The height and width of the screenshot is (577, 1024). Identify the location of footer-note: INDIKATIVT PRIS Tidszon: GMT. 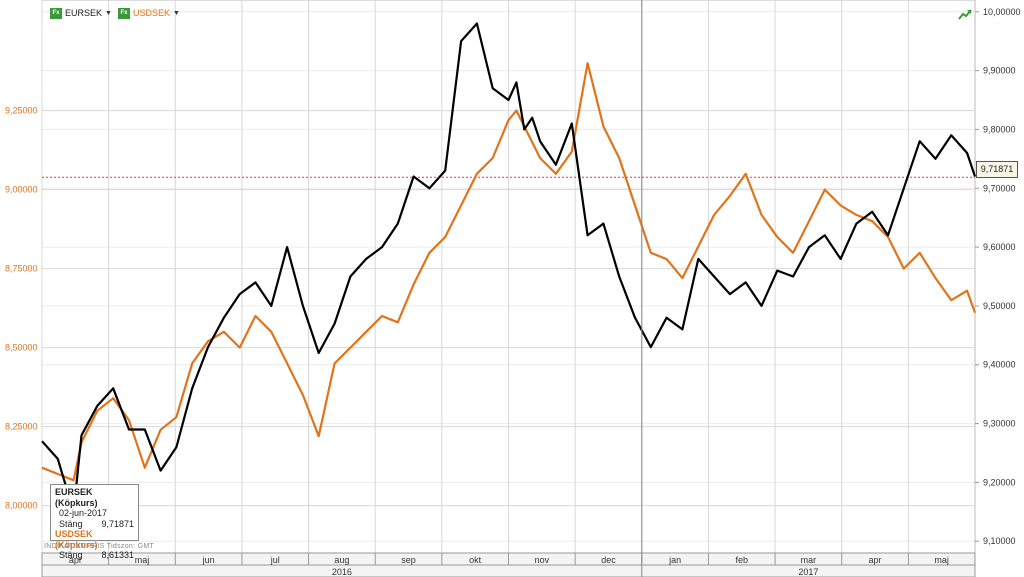
(99, 546).